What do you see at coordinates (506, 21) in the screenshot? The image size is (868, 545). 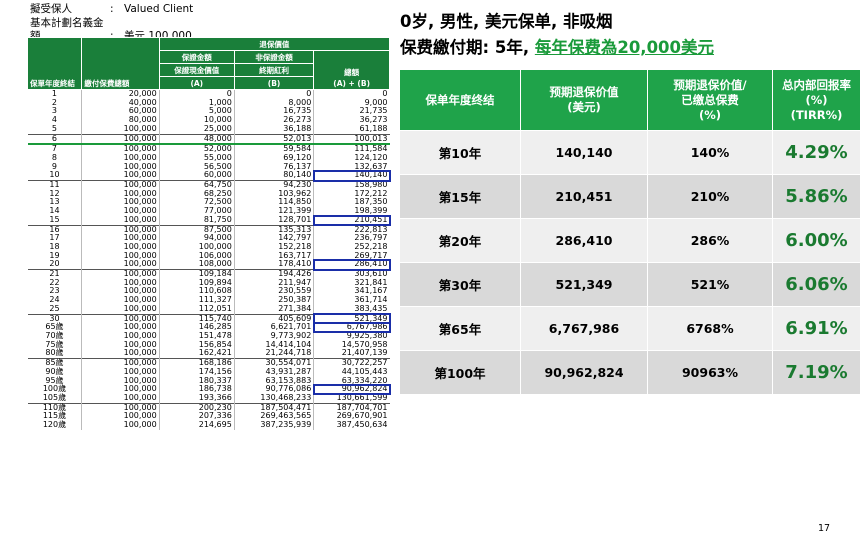 I see `scenario-title: 0岁, 男性, 美元保单, 非吸烟` at bounding box center [506, 21].